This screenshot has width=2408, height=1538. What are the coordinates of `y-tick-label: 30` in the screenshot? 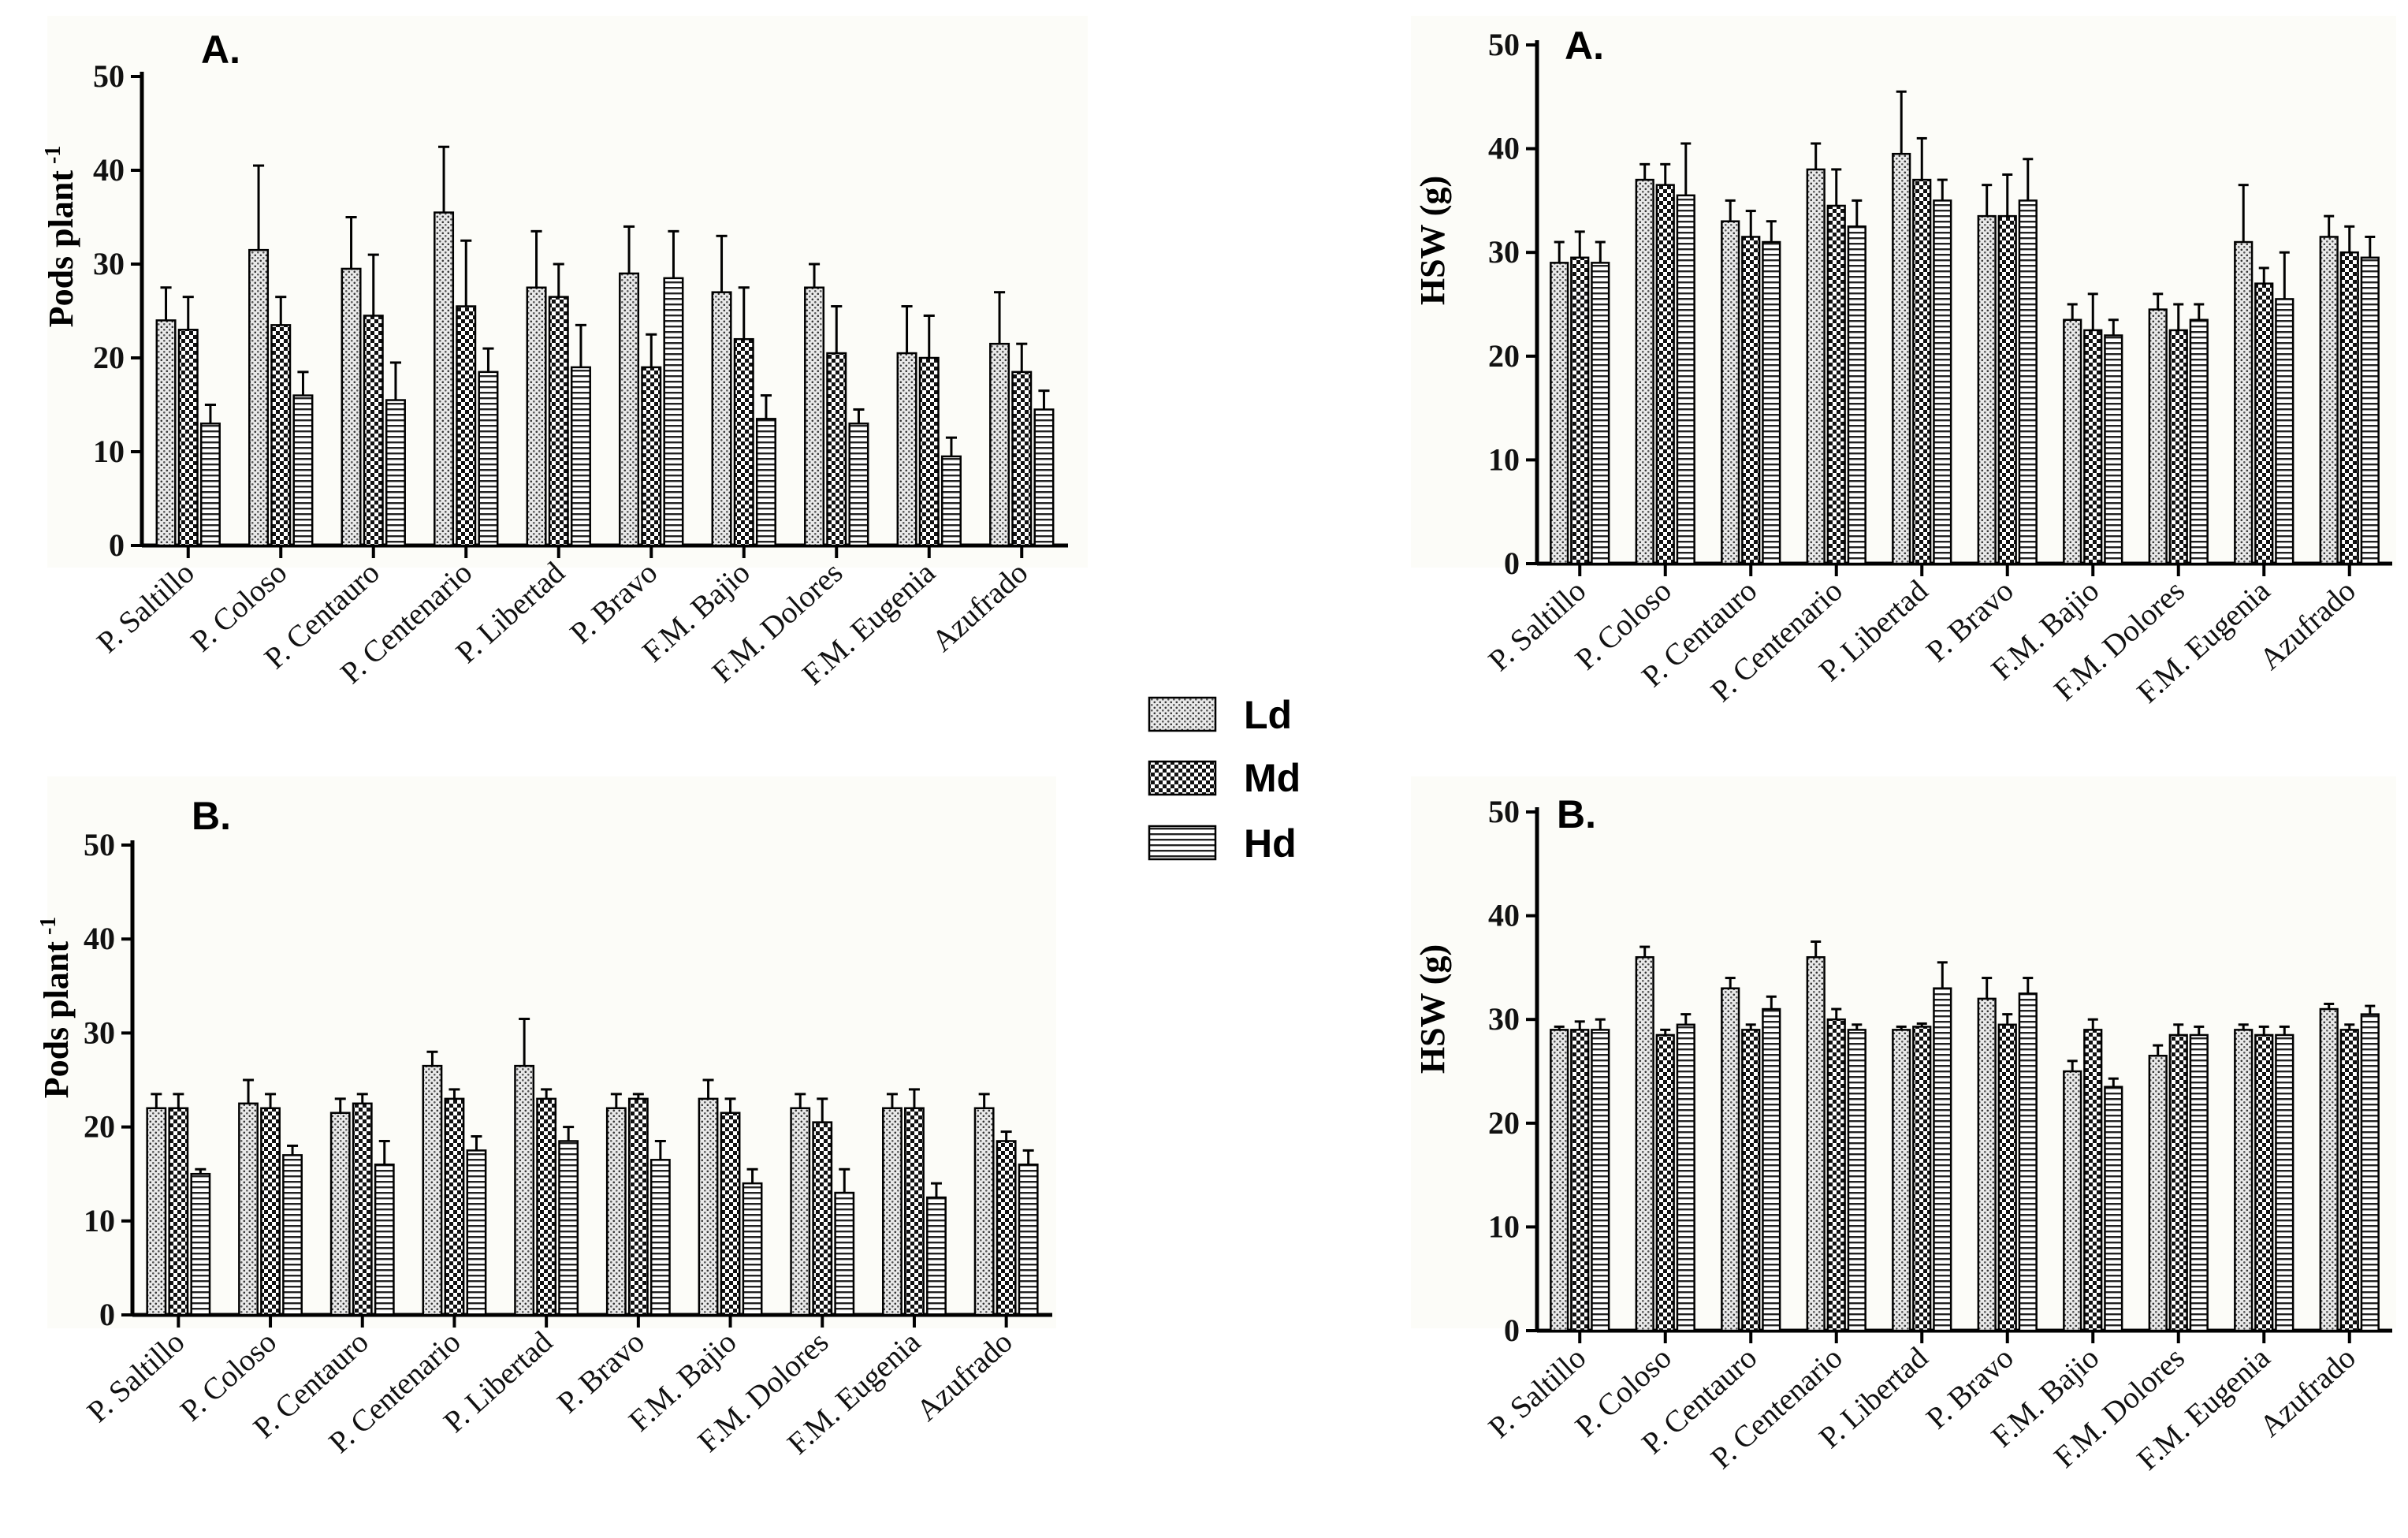 It's located at (109, 263).